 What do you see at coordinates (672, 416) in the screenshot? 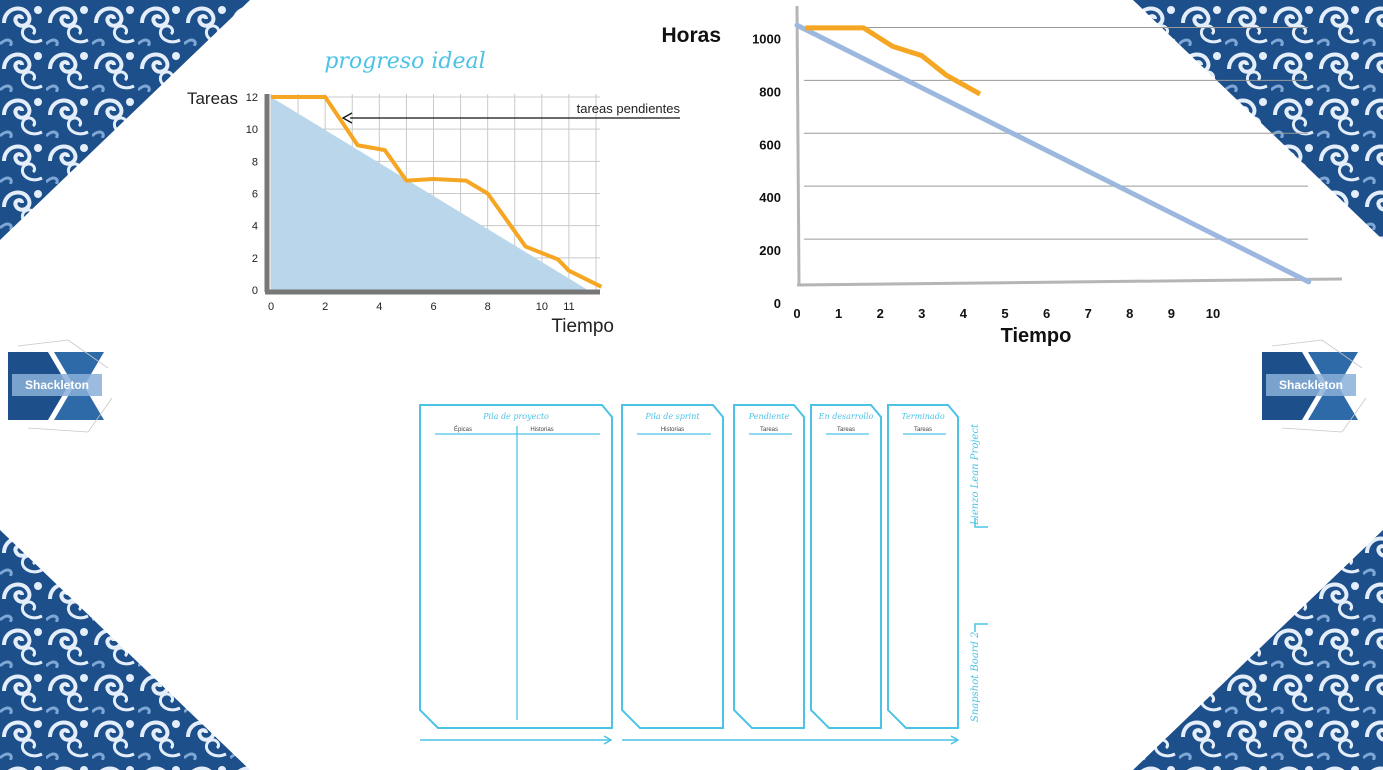
I see `board-column-title: Pila de sprint` at bounding box center [672, 416].